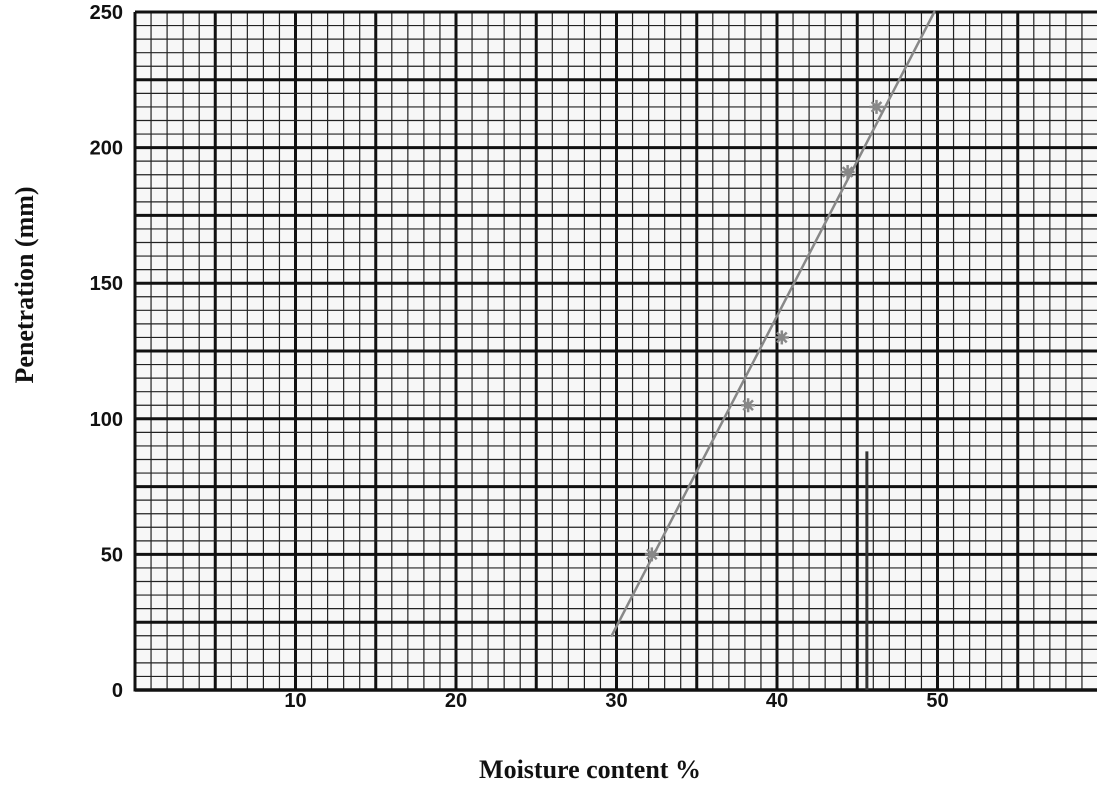  What do you see at coordinates (112, 555) in the screenshot?
I see `y-tick-label: 50` at bounding box center [112, 555].